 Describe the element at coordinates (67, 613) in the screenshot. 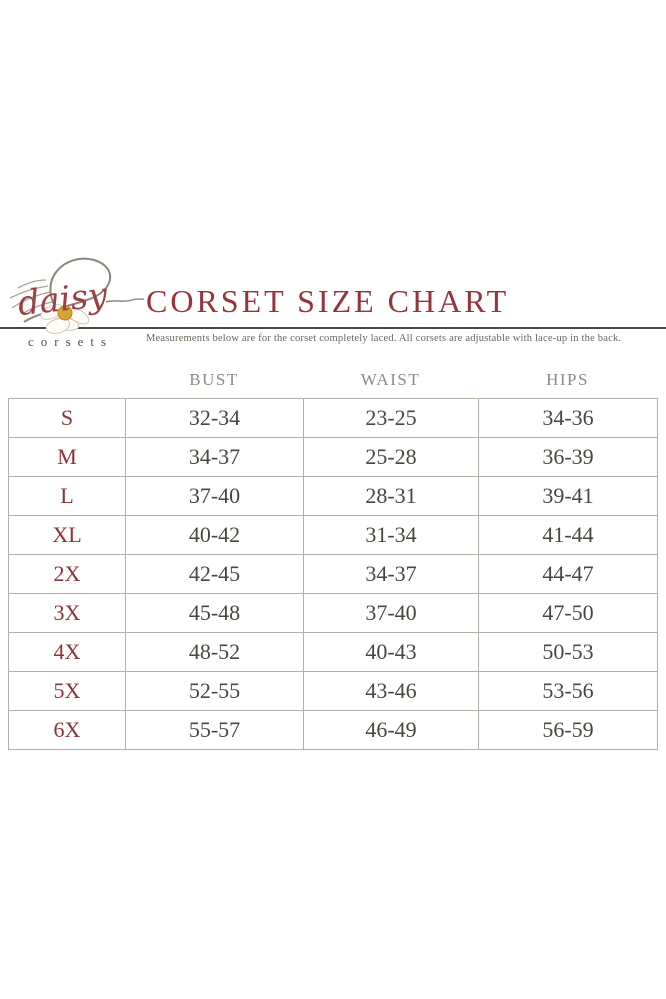

I see `size-cell: 3X` at that location.